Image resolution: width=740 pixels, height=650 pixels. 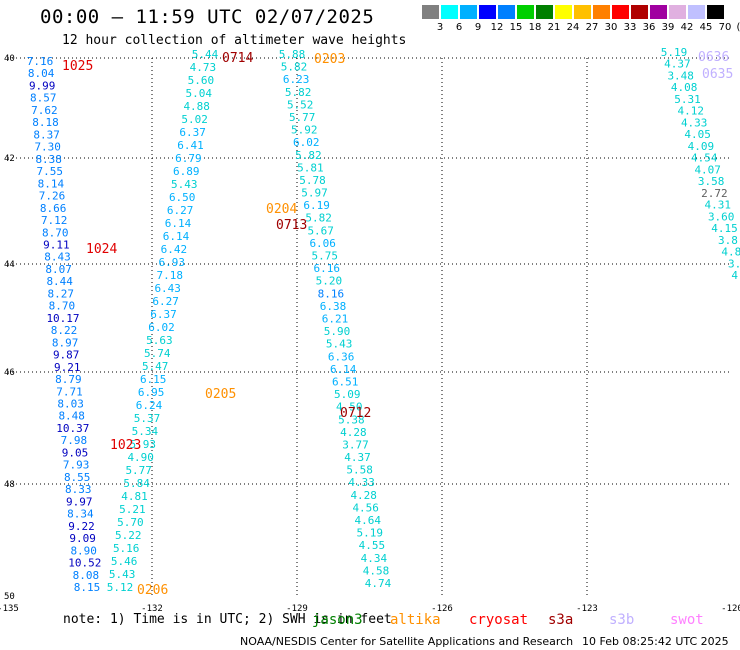 I want to click on colorbar-label: 30, so click(x=611, y=27).